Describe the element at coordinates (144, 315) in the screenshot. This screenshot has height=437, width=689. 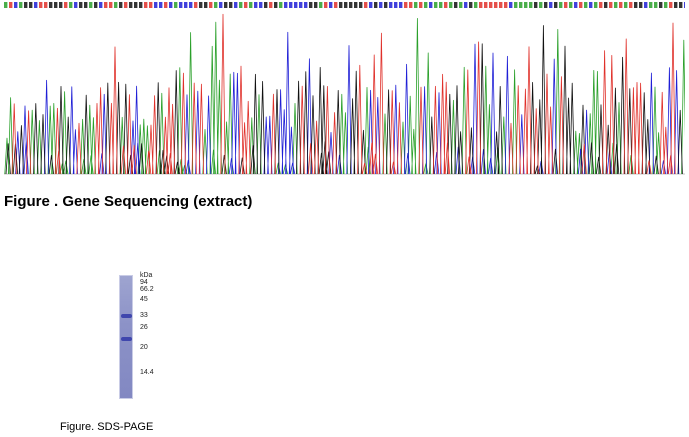
I see `marker-label: 33` at that location.